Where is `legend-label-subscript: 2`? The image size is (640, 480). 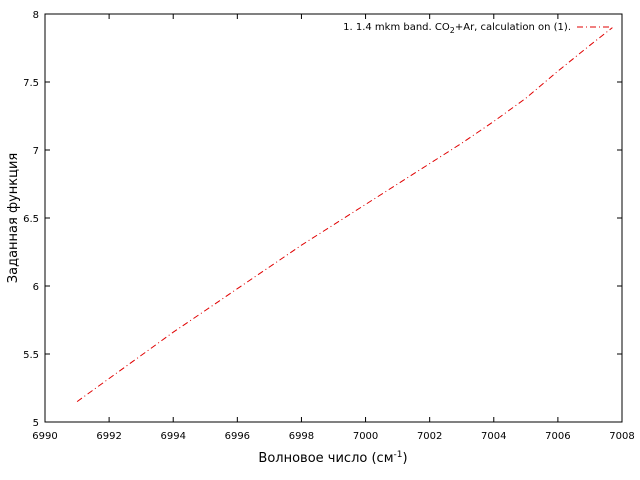 legend-label-subscript: 2 is located at coordinates (452, 30).